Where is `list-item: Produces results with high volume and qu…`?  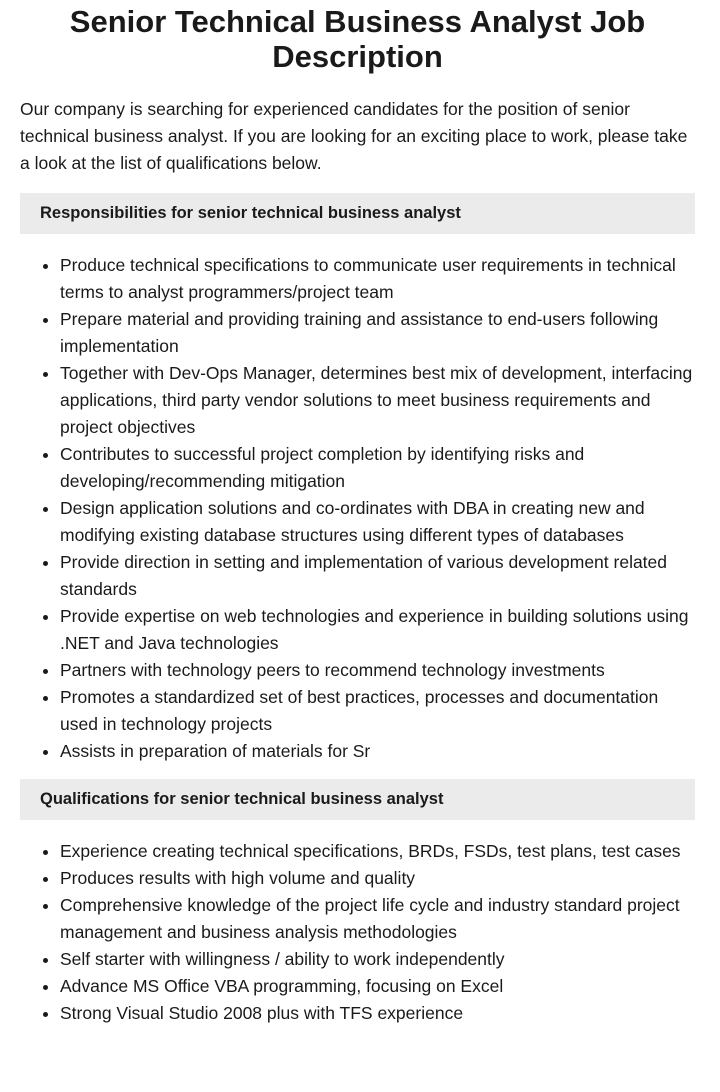
list-item: Produces results with high volume and qu… is located at coordinates (377, 878).